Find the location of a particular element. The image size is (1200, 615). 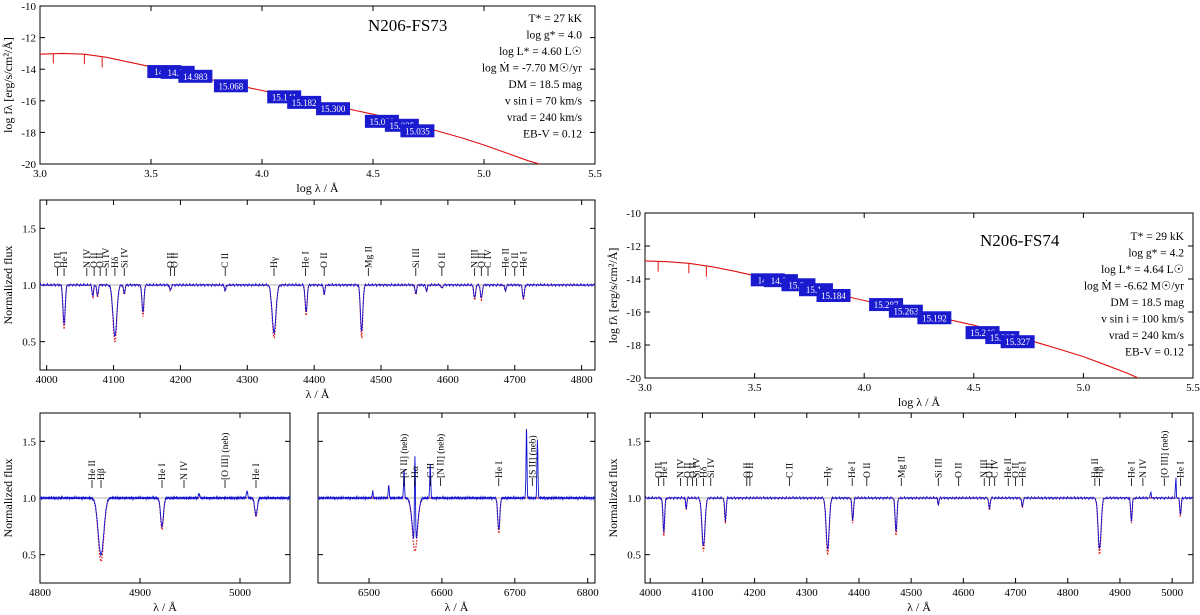

x-tick-label: 4800 is located at coordinates (582, 380).